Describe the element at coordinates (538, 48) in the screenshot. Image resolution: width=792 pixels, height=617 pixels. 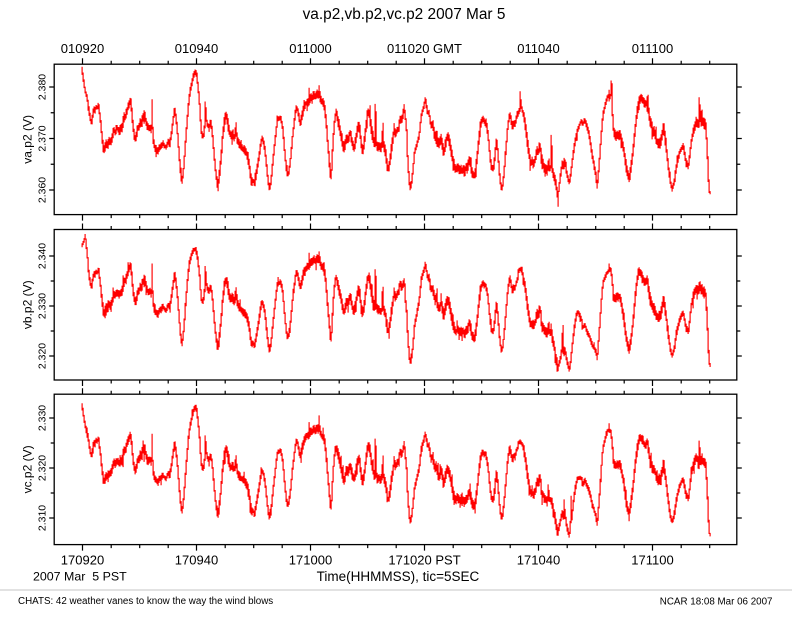
I see `svg-text: 011040` at that location.